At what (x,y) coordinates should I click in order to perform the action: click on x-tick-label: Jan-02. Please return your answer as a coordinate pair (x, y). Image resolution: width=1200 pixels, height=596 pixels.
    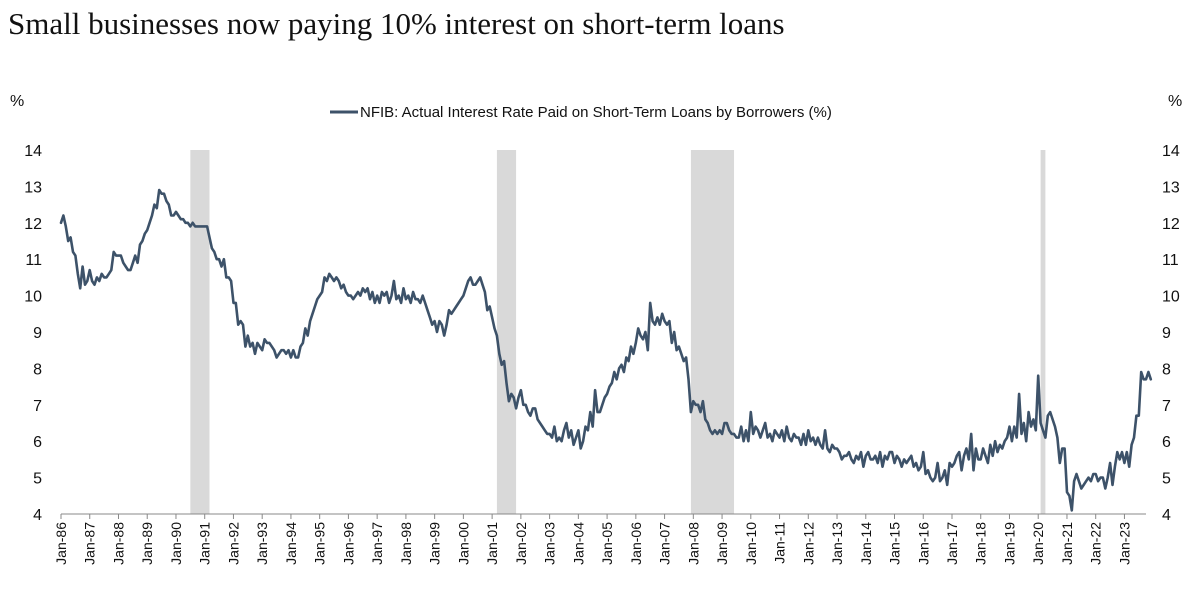
    Looking at the image, I should click on (521, 543).